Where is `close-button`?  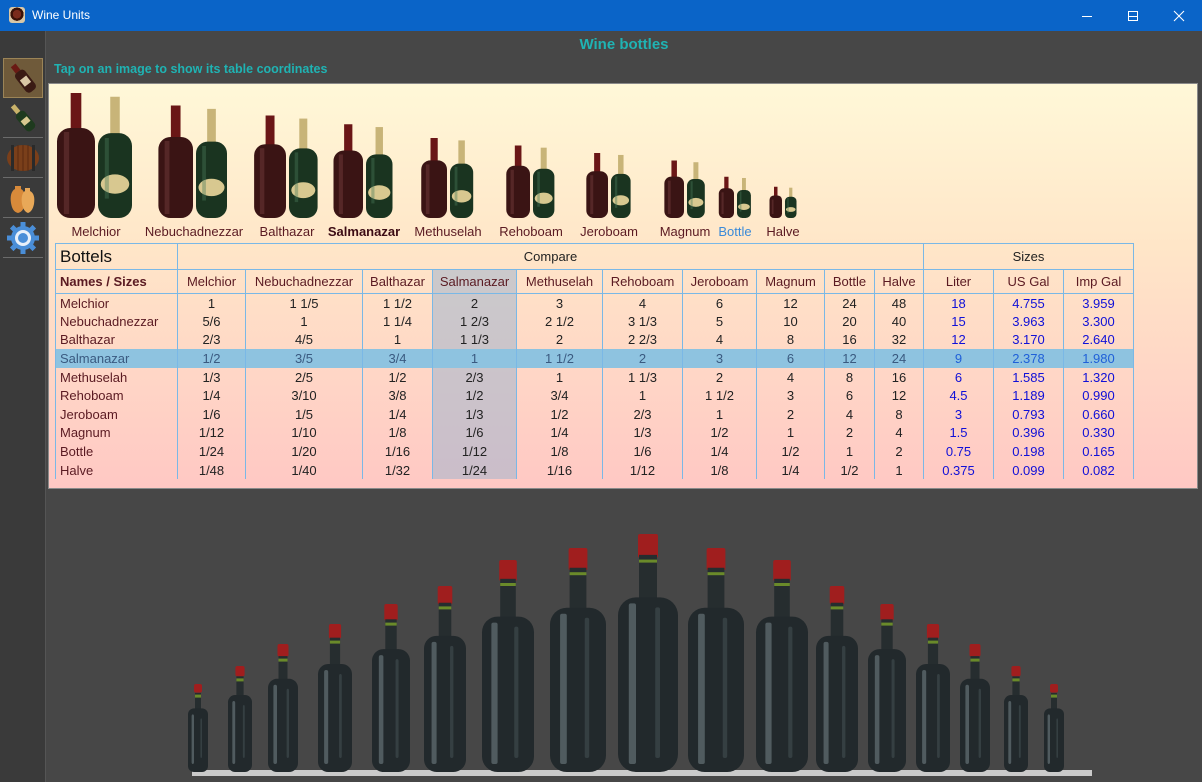
close-button is located at coordinates (1179, 15).